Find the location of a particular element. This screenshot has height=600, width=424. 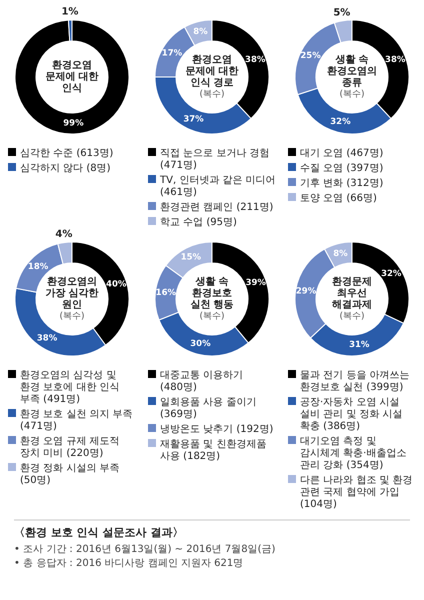

legend-label: 수질 오염 (397명) is located at coordinates (342, 168).